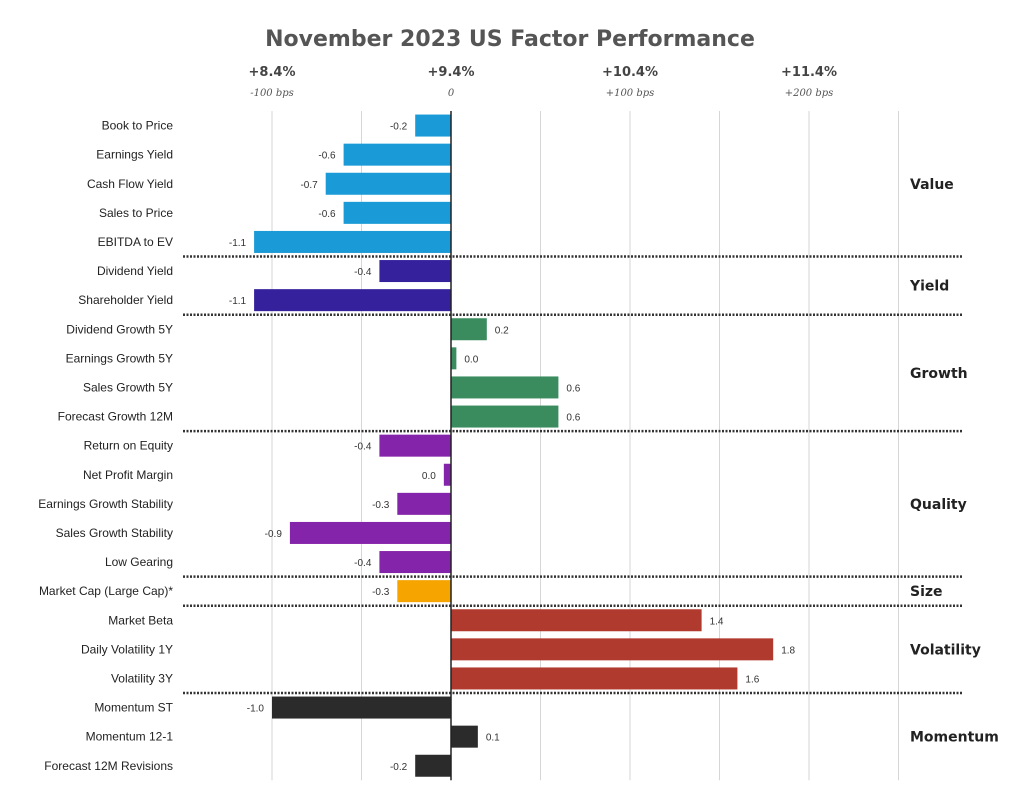 The image size is (1024, 810). Describe the element at coordinates (809, 72) in the screenshot. I see `top-axis-label: +11.4%` at that location.